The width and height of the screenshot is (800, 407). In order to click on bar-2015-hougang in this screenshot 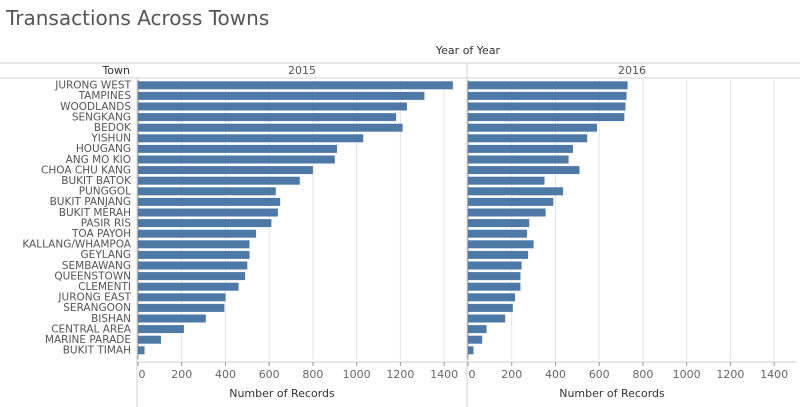, I will do `click(237, 148)`.